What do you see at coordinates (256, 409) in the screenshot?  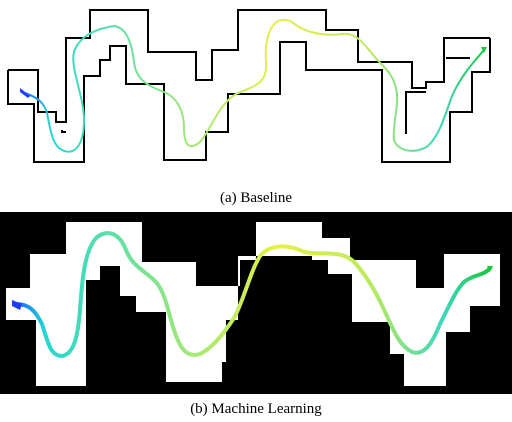 I see `caption-machine-learning: (b) Machine Learning` at bounding box center [256, 409].